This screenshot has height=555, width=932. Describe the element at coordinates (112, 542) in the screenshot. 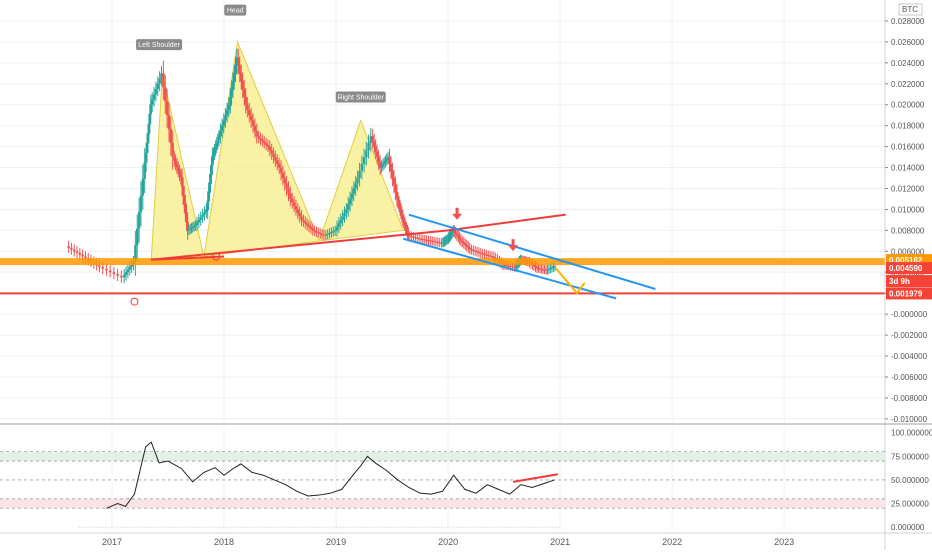

I see `time-tick-label: 2017` at that location.